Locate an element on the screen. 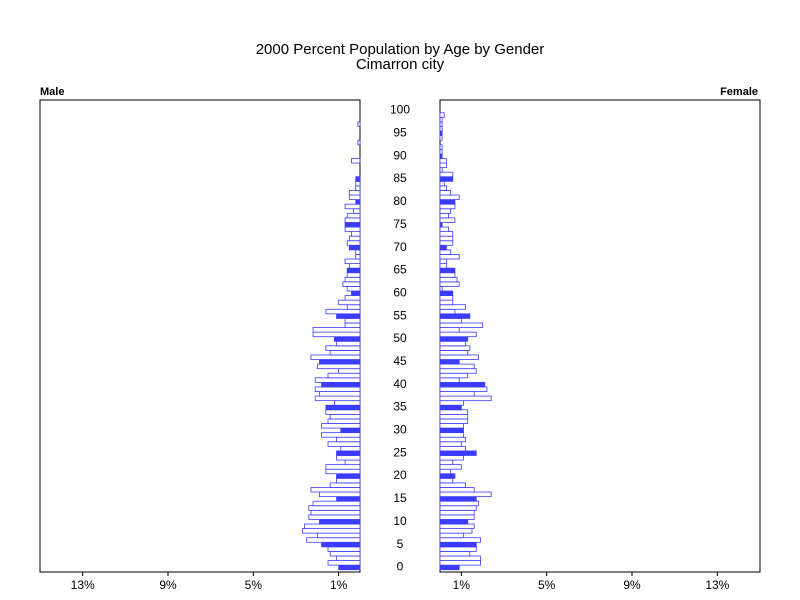 Image resolution: width=800 pixels, height=600 pixels. age-label: 15 is located at coordinates (400, 498).